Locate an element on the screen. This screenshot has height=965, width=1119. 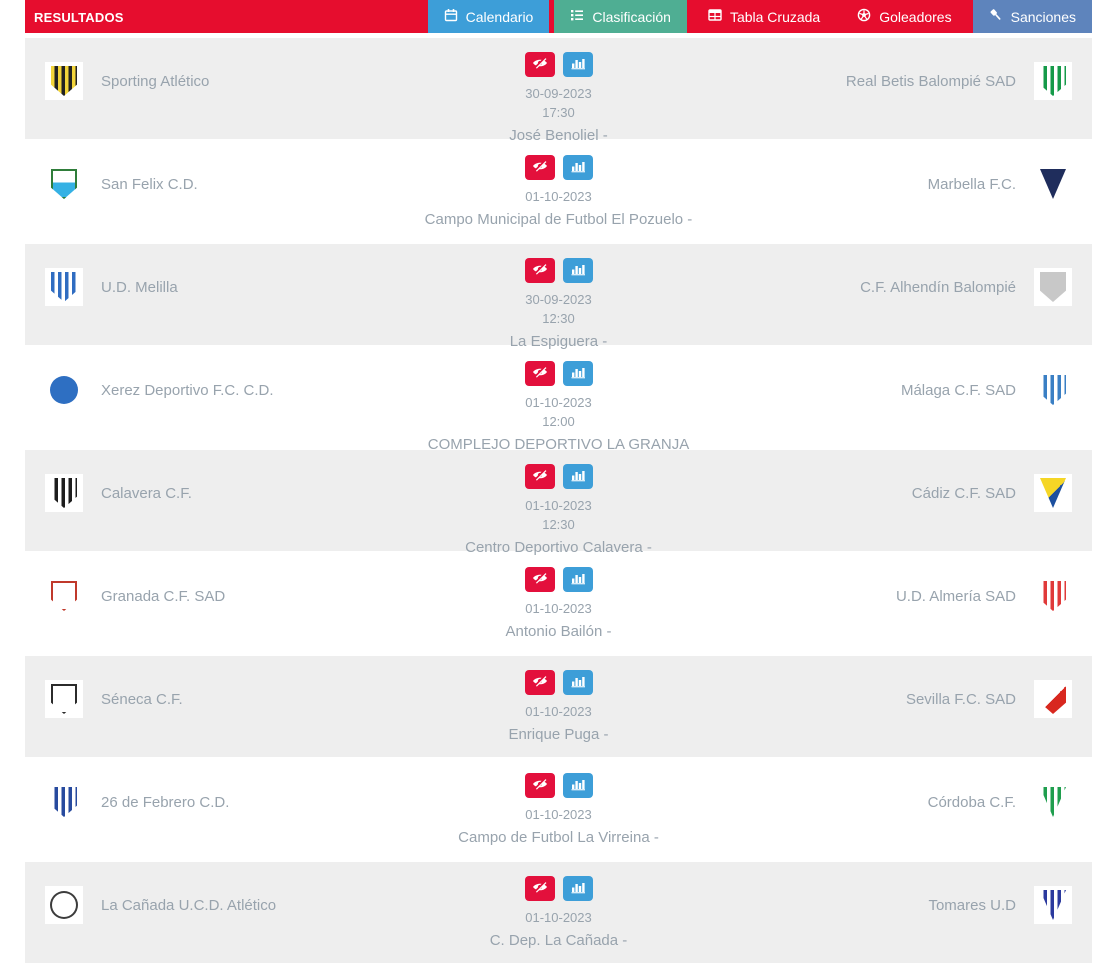
match-time: 17:30 is located at coordinates (558, 112).